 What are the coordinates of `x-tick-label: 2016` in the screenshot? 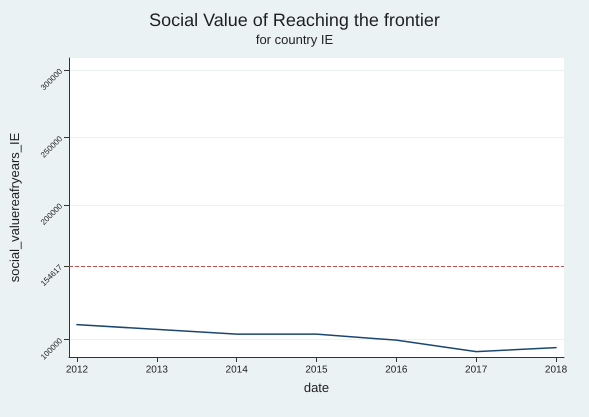 It's located at (396, 370).